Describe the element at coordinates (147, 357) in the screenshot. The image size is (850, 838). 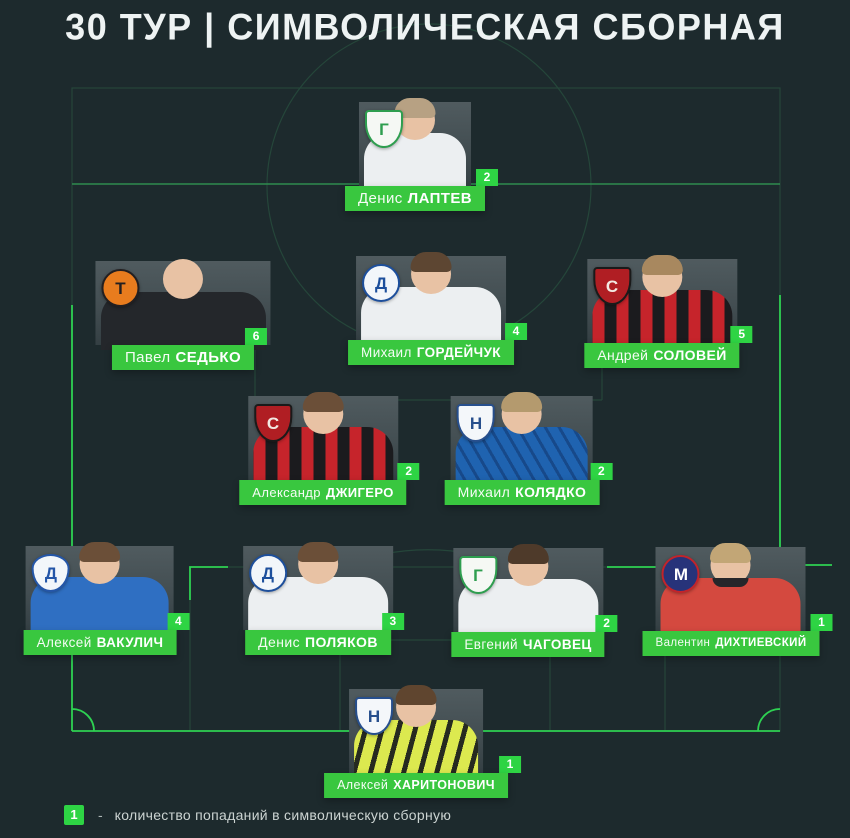
I see `player-first-name: Павел` at that location.